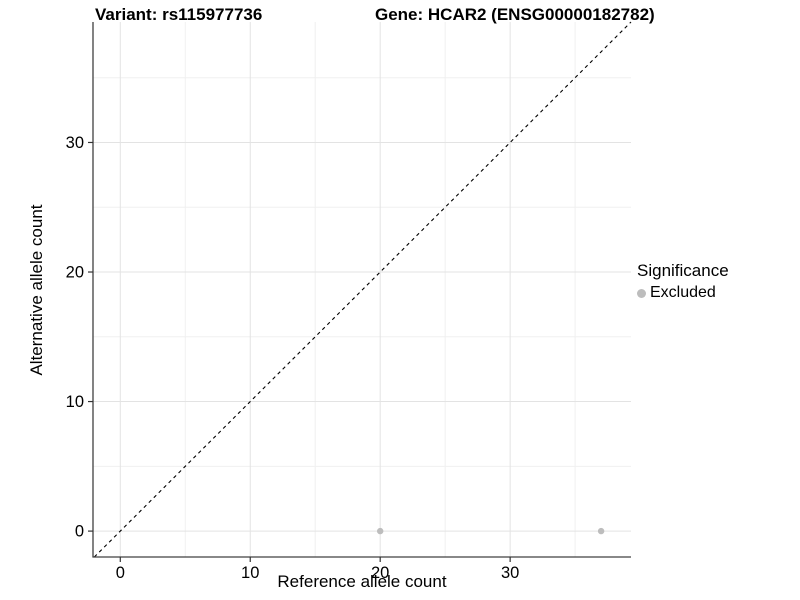 The image size is (800, 600). I want to click on legend-item-label: Excluded, so click(683, 292).